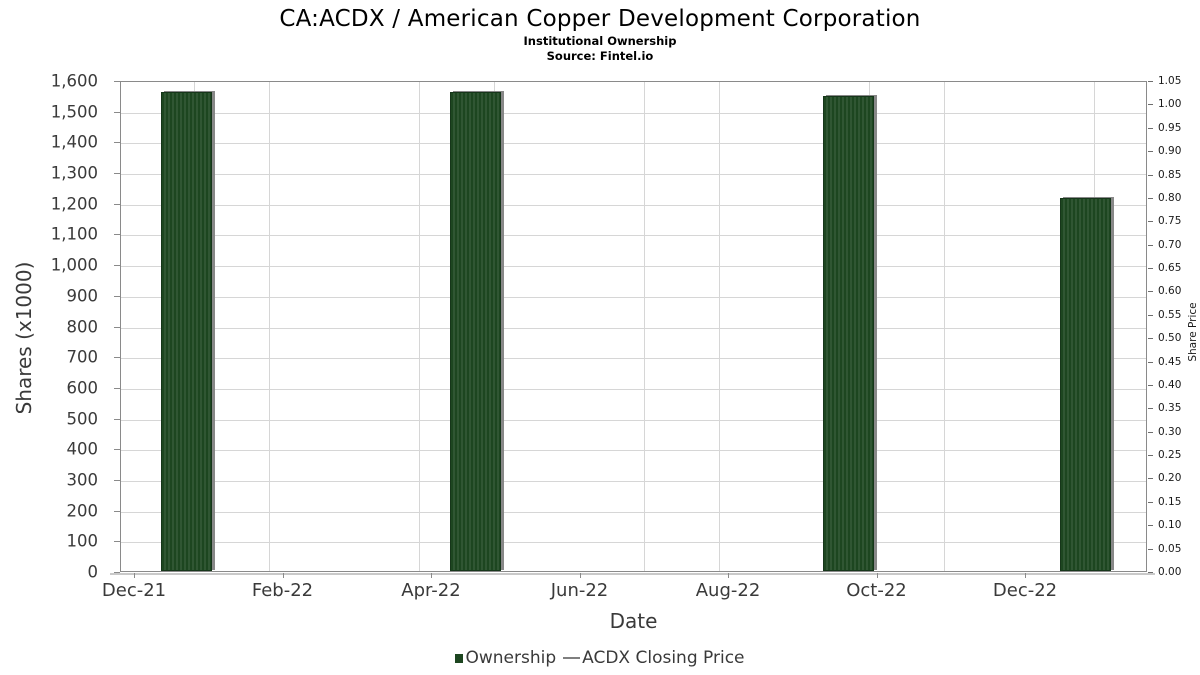 This screenshot has height=675, width=1200. I want to click on y-axis-right-tick-label: 0.45, so click(1170, 361).